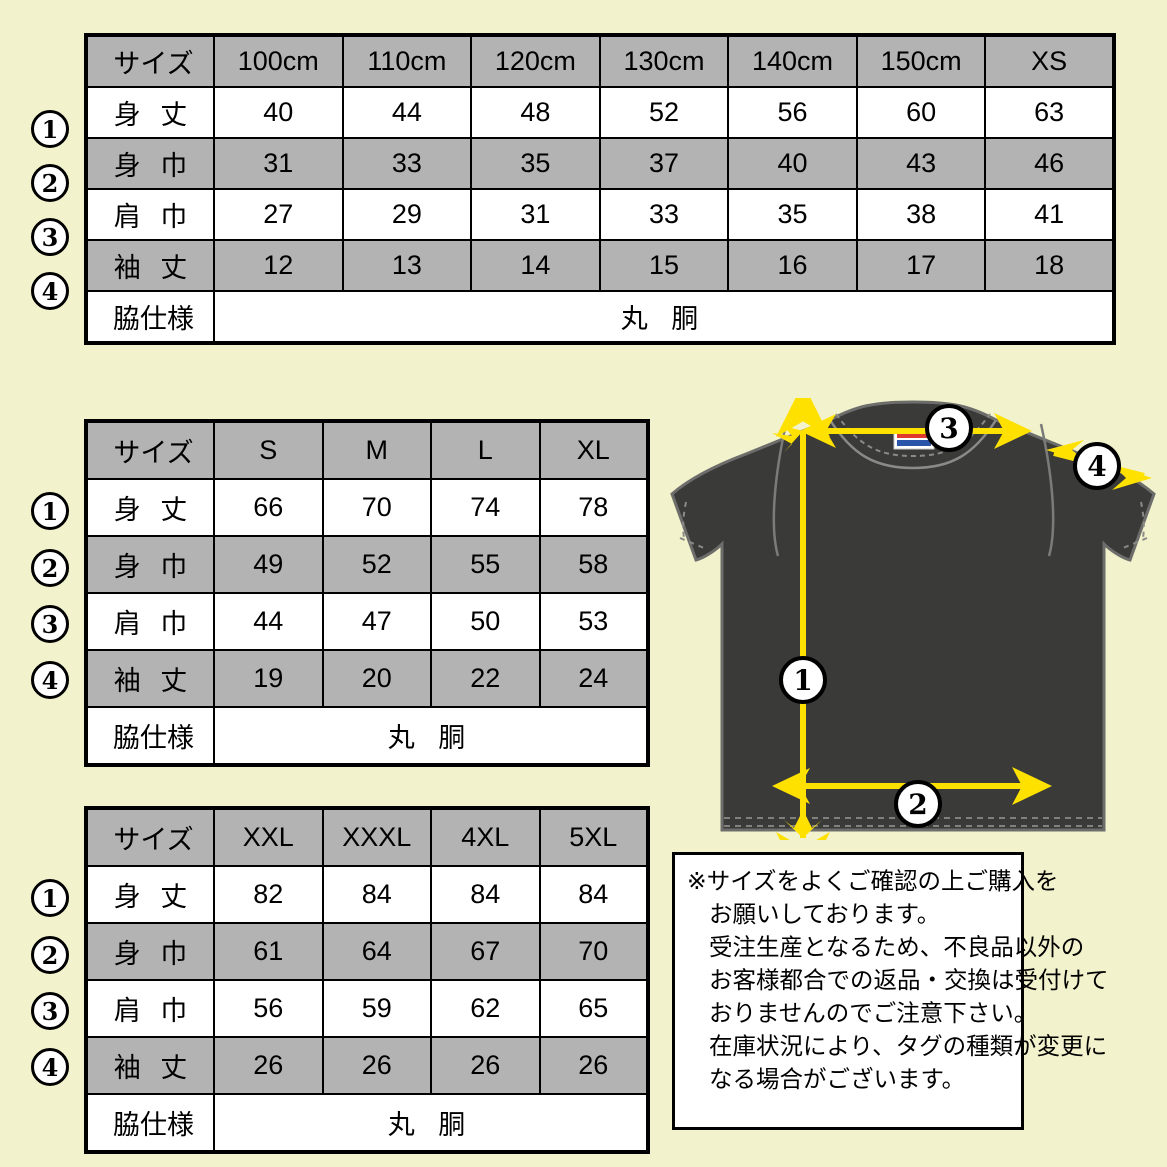  I want to click on cell-value: 31, so click(278, 163).